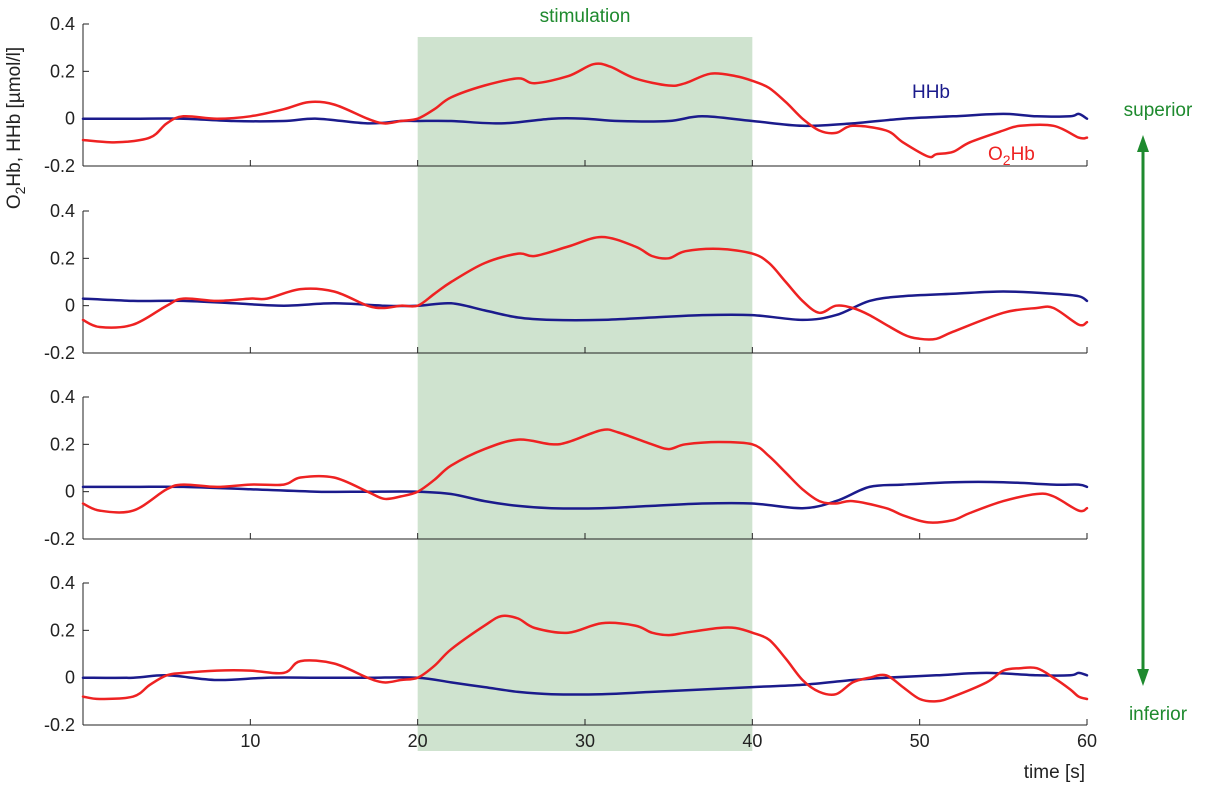 The image size is (1206, 787). I want to click on y-axis-label: O2Hb, HHb [µmol/l], so click(16, 128).